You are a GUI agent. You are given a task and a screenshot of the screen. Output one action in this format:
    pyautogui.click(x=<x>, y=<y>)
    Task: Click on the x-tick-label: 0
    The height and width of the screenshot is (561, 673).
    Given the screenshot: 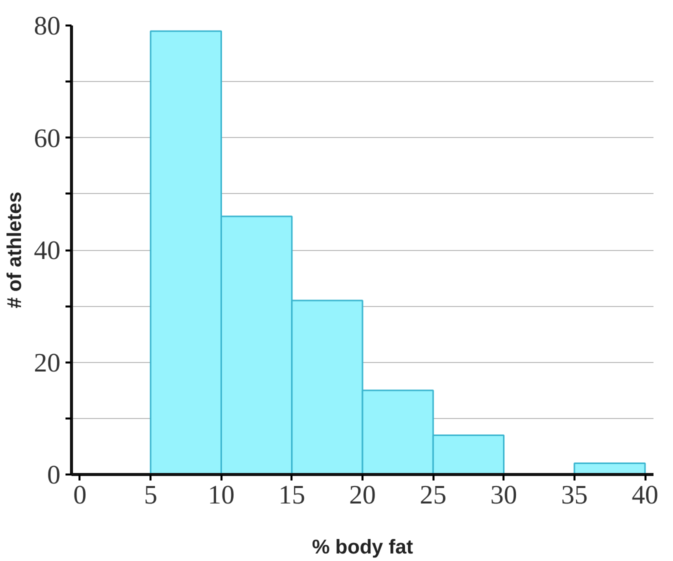 What is the action you would take?
    pyautogui.click(x=80, y=495)
    